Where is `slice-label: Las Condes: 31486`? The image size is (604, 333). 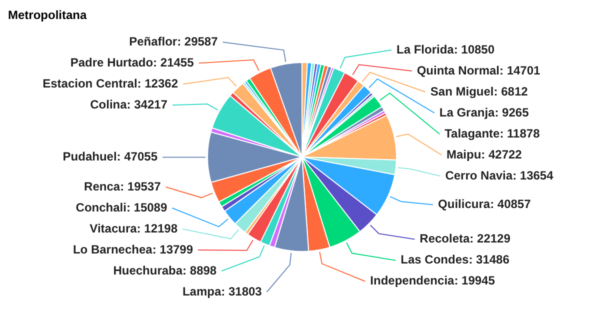 slice-label: Las Condes: 31486 is located at coordinates (455, 259).